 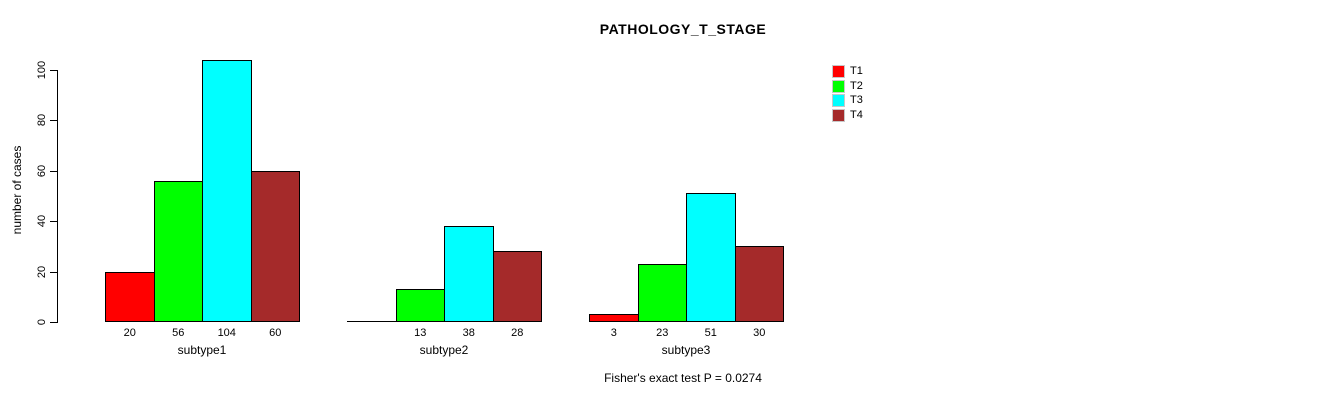 What do you see at coordinates (130, 297) in the screenshot?
I see `bar-t1-subtype1` at bounding box center [130, 297].